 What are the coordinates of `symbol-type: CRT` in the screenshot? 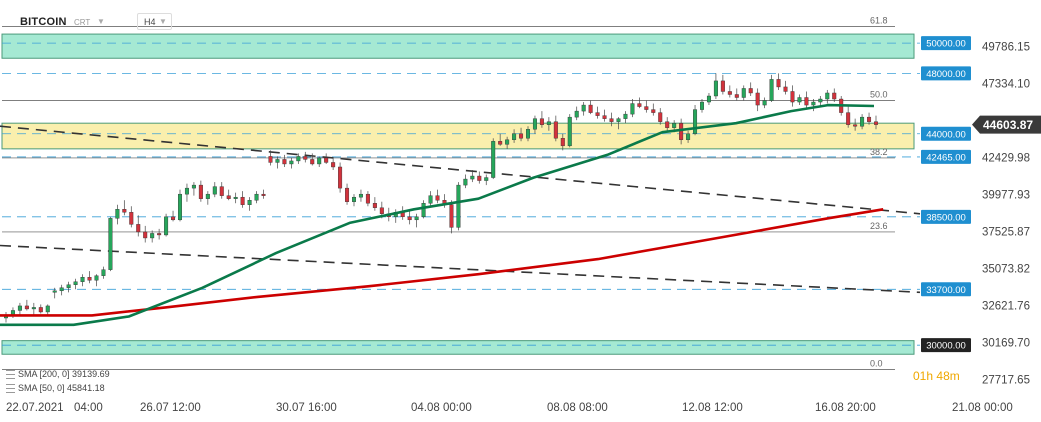 It's located at (82, 22).